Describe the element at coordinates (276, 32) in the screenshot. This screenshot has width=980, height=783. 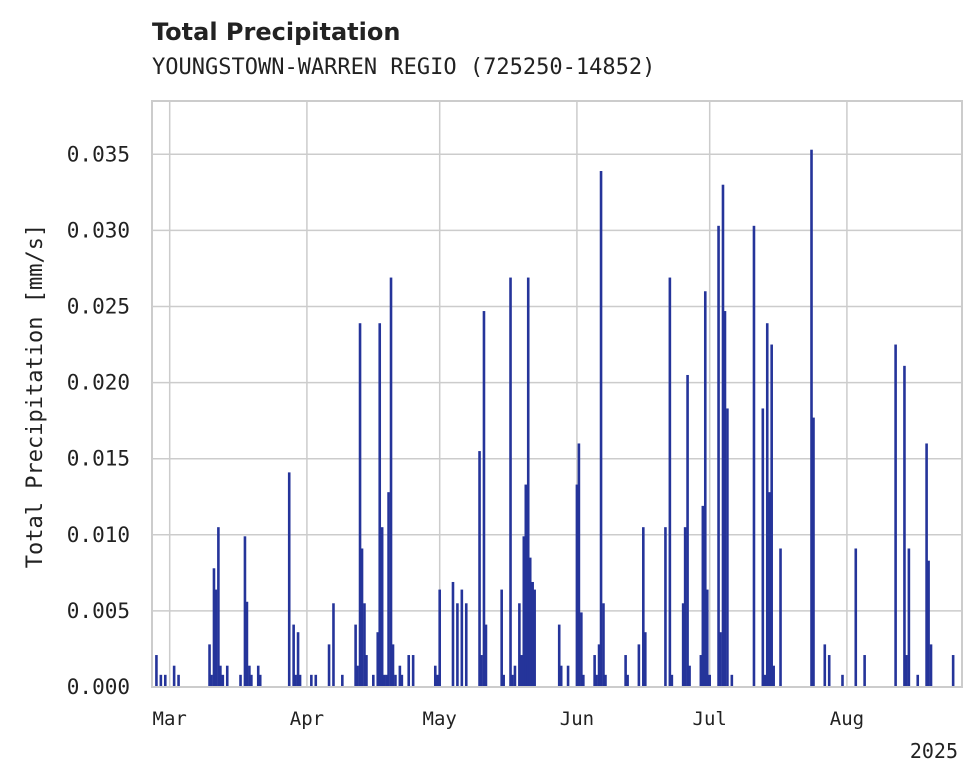
I see `chart-title: Total Precipitation` at that location.